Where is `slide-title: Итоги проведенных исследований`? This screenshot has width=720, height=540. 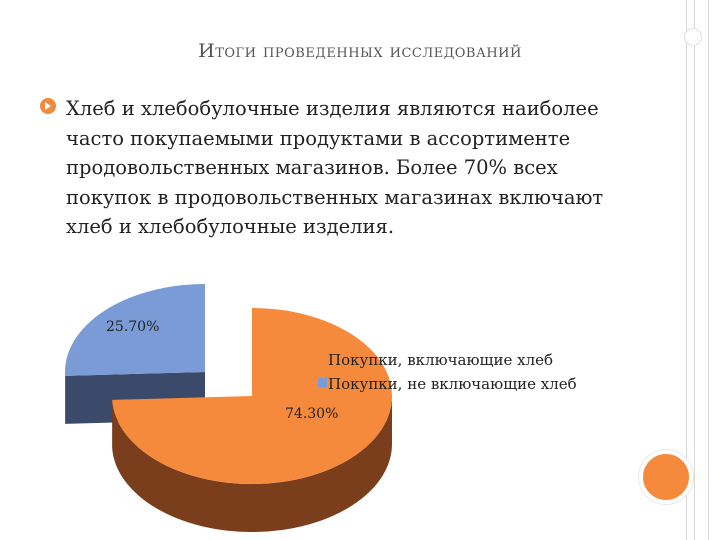
slide-title: Итоги проведенных исследований is located at coordinates (360, 51).